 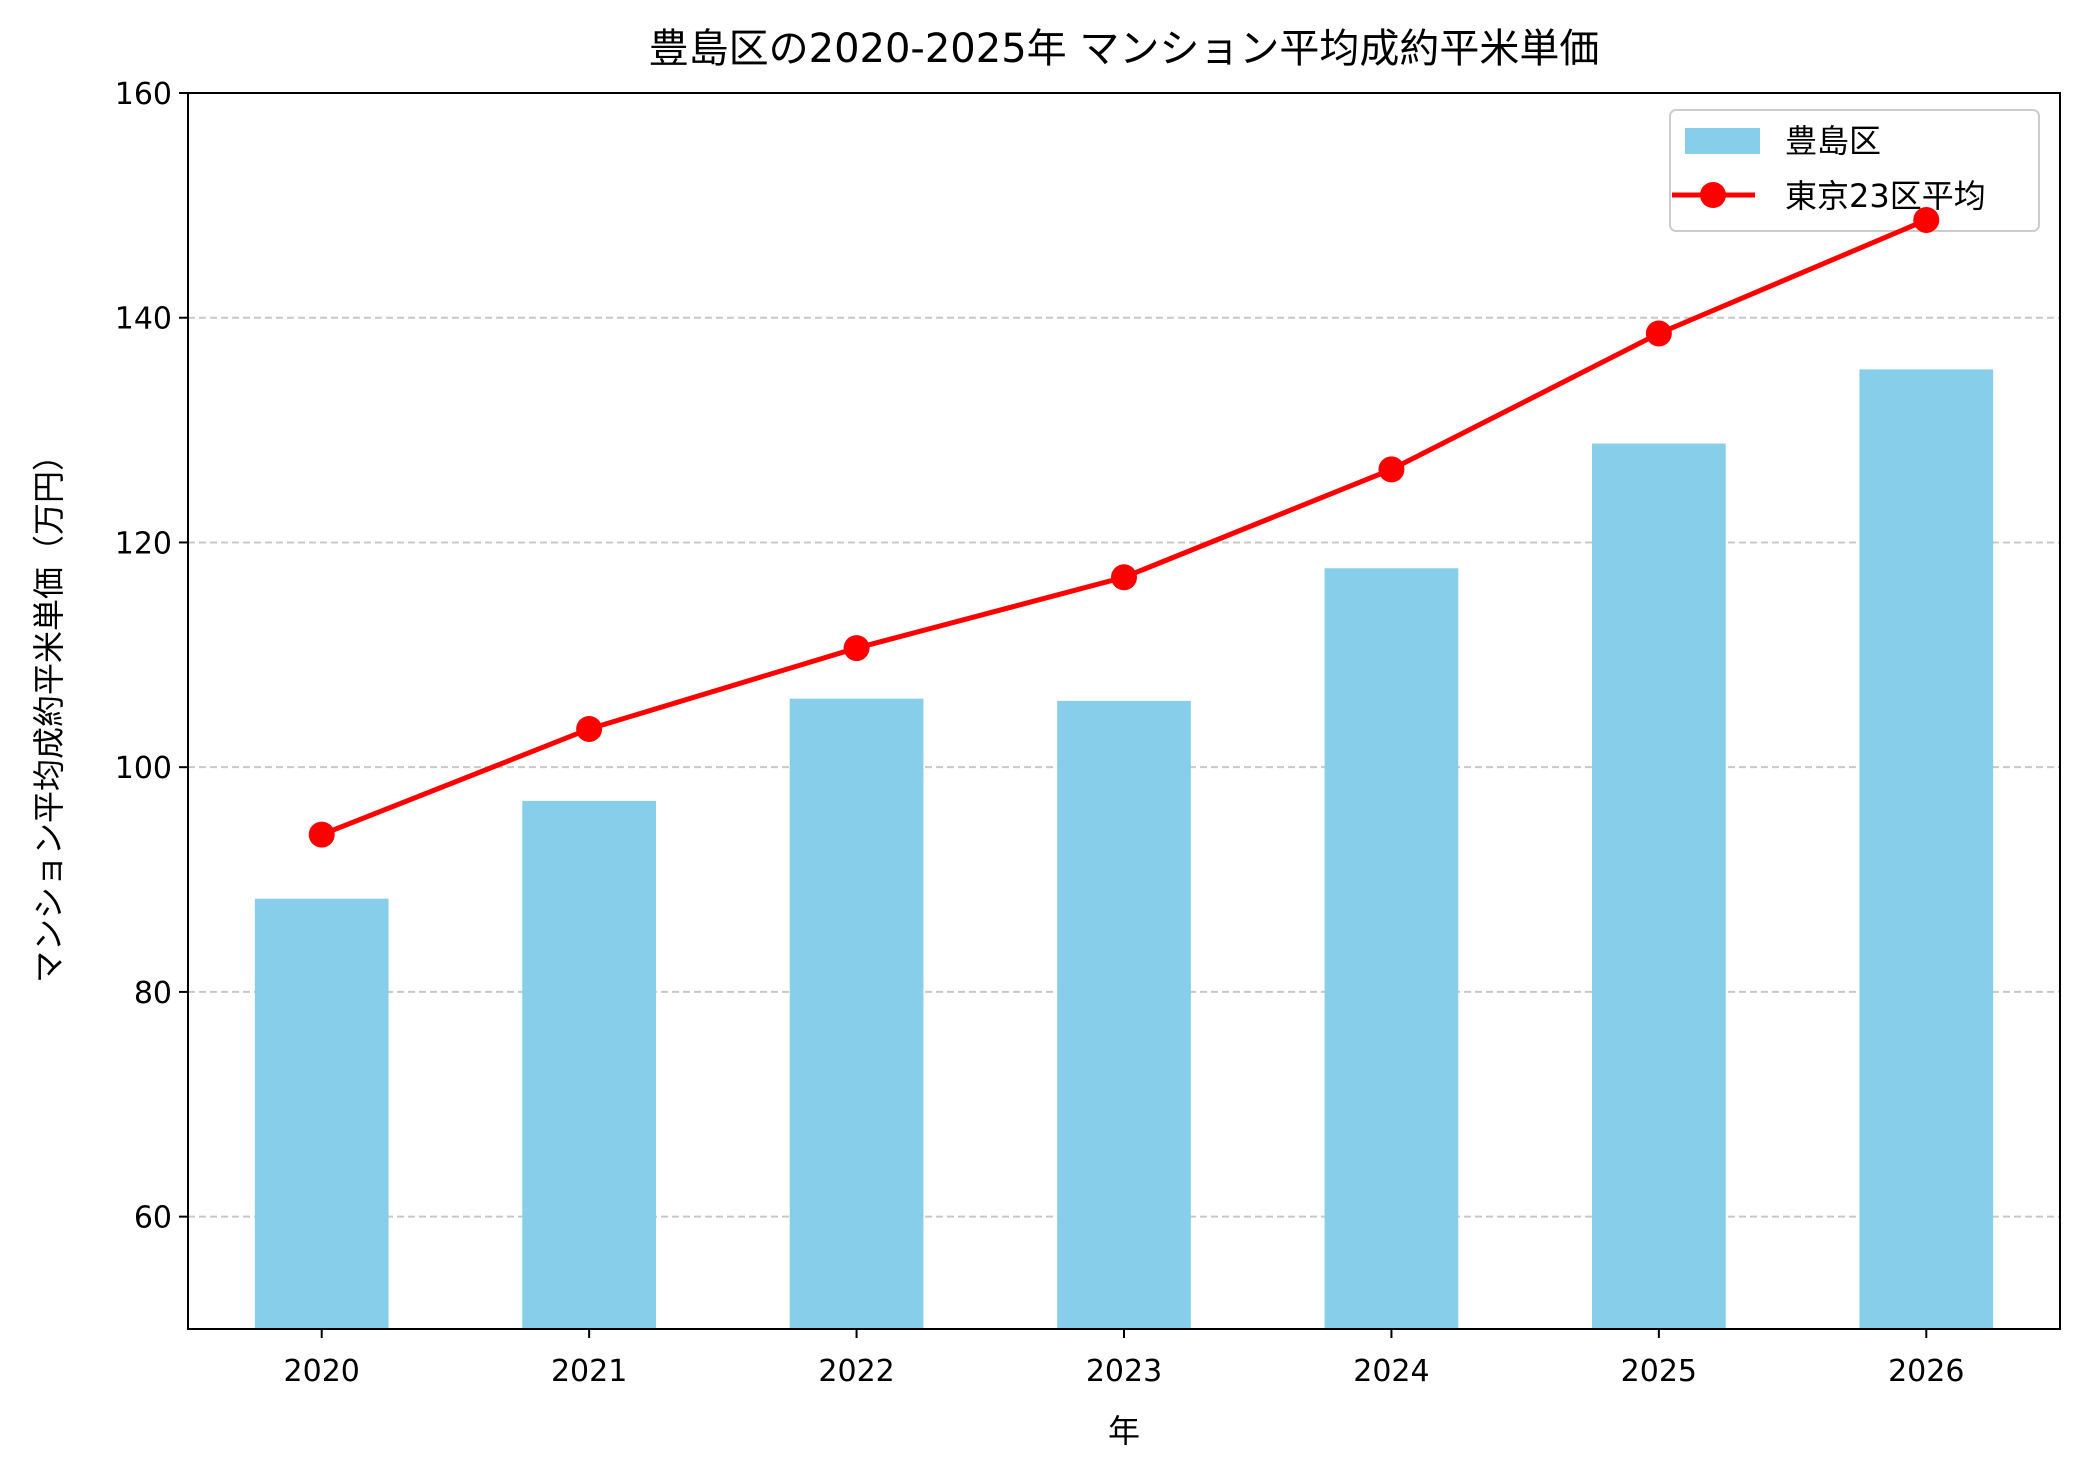 I want to click on x-tick-label: 2025, so click(x=1659, y=1371).